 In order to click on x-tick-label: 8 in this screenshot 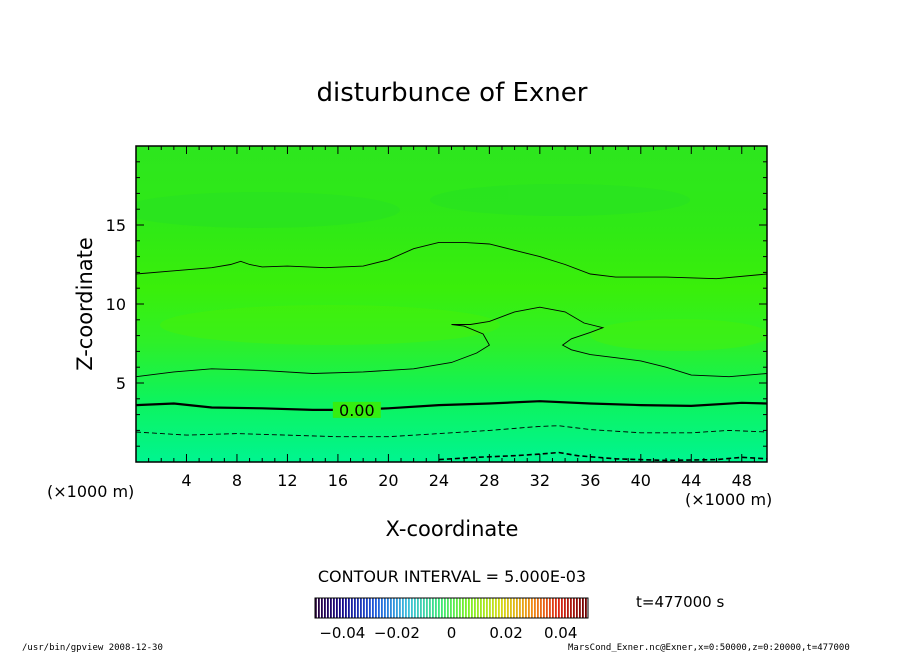, I will do `click(237, 480)`.